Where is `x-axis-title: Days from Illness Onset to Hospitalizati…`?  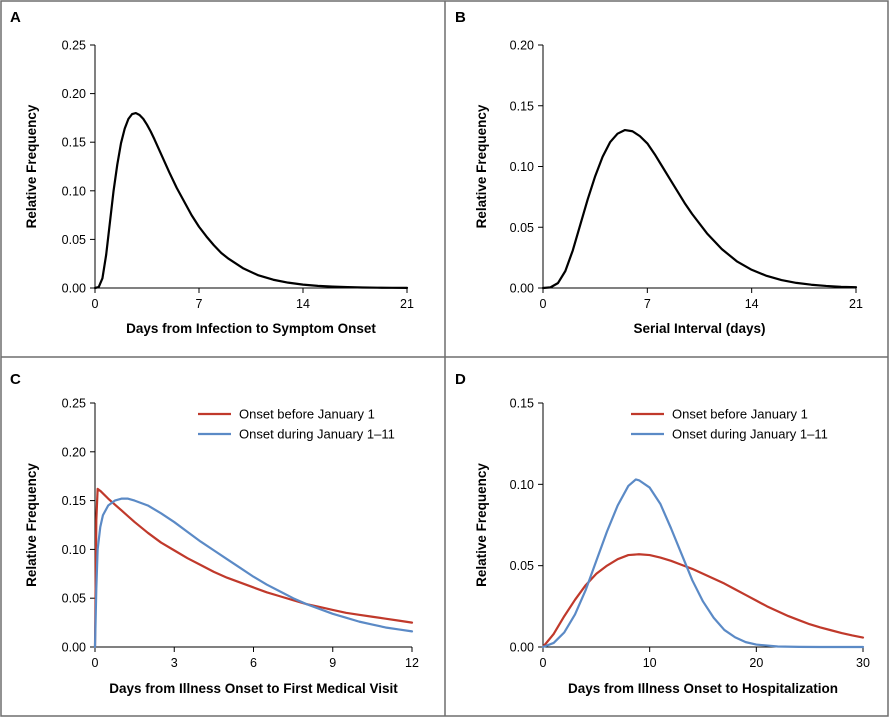
x-axis-title: Days from Illness Onset to Hospitalizati… is located at coordinates (703, 688).